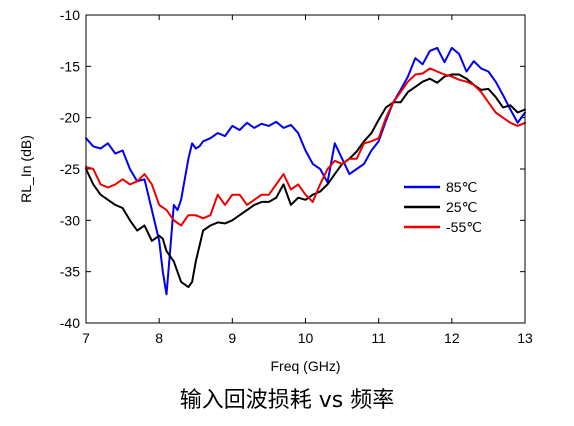 The height and width of the screenshot is (426, 574). What do you see at coordinates (452, 338) in the screenshot?
I see `x-tick-label: 12` at bounding box center [452, 338].